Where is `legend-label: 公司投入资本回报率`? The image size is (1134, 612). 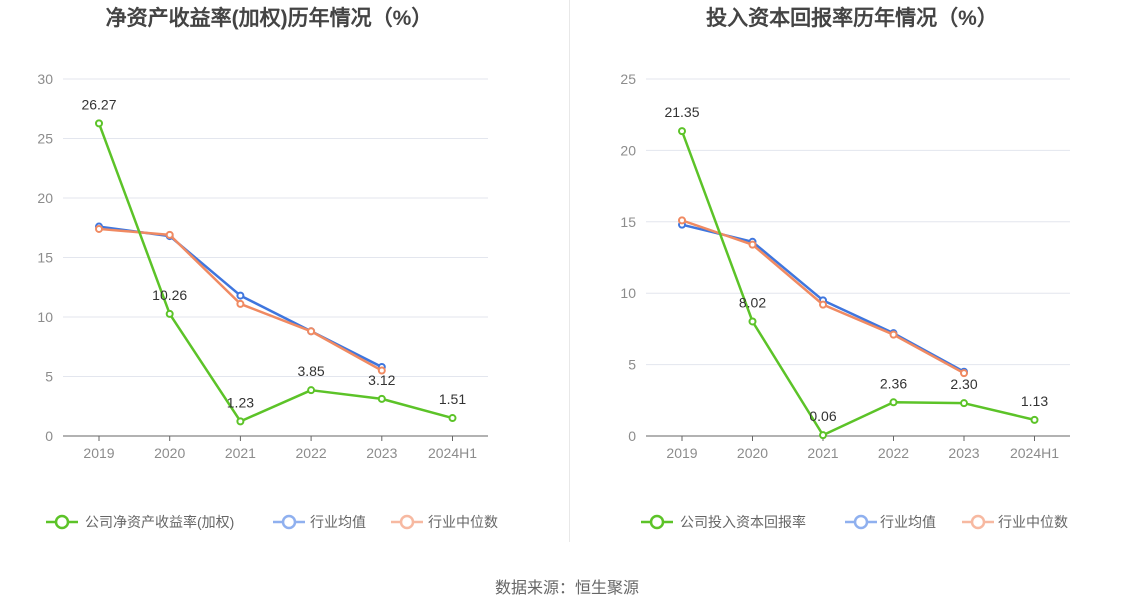
legend-label: 公司投入资本回报率 is located at coordinates (743, 522).